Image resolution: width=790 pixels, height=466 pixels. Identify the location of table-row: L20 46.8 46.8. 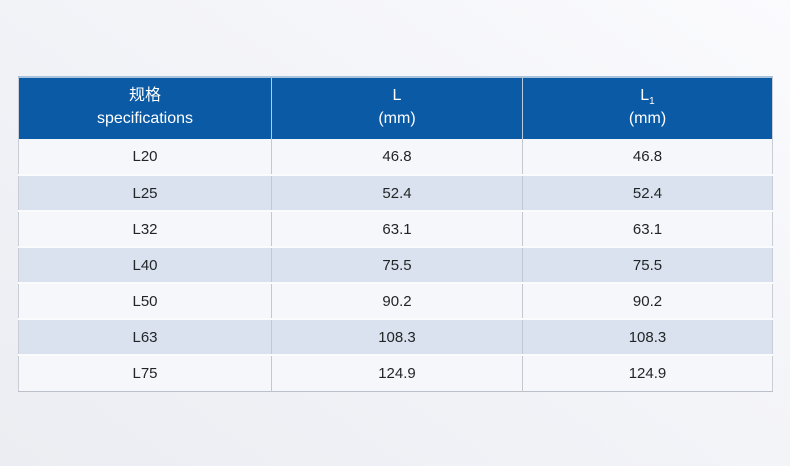
(395, 157).